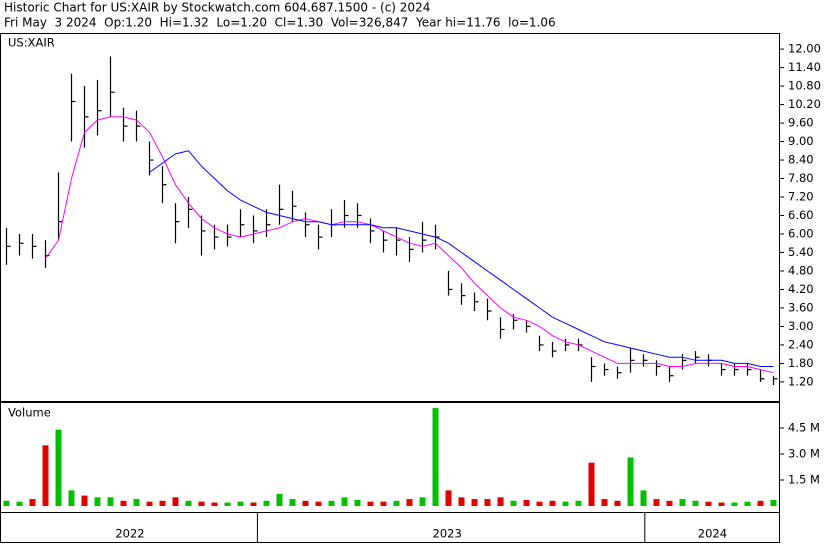 This screenshot has height=547, width=830. I want to click on volume-label: Volume, so click(29, 413).